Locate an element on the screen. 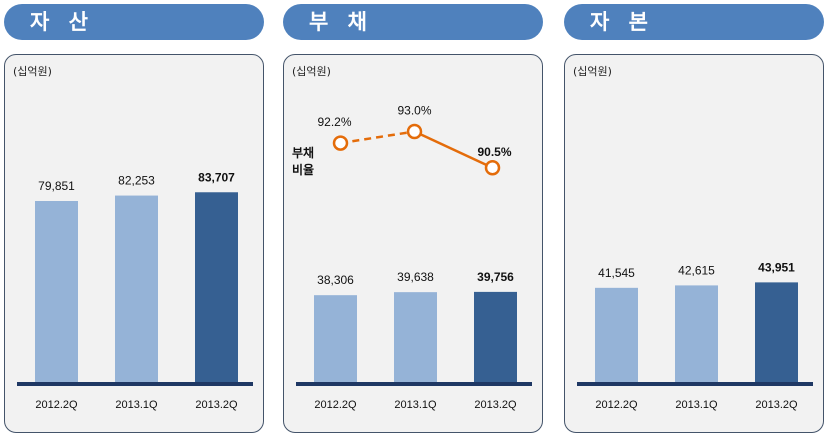 This screenshot has width=828, height=445. ratio-label-line2: 비율 is located at coordinates (303, 169).